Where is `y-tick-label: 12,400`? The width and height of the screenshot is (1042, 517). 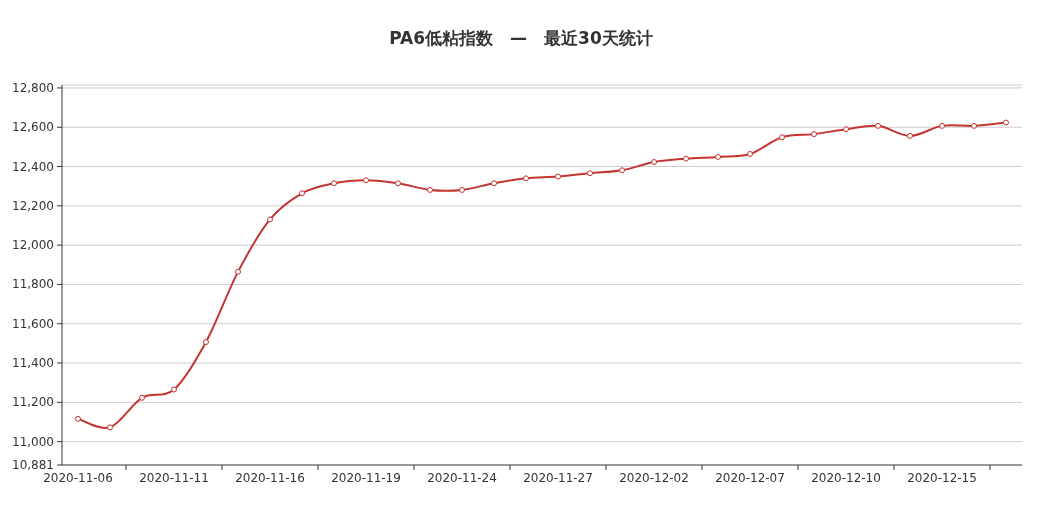 y-tick-label: 12,400 is located at coordinates (33, 166).